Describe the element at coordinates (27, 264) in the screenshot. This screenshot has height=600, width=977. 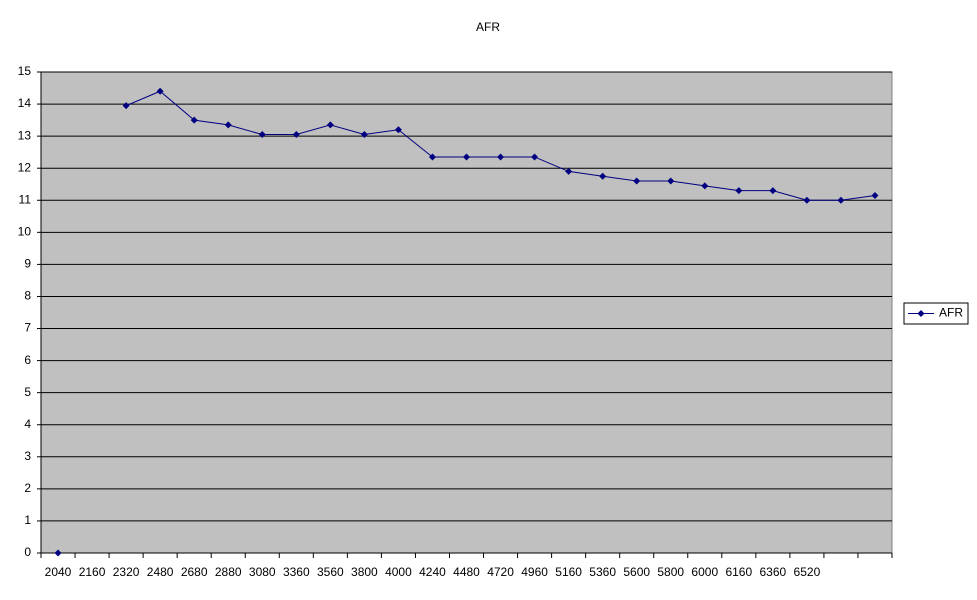
I see `y-tick-label: 9` at that location.